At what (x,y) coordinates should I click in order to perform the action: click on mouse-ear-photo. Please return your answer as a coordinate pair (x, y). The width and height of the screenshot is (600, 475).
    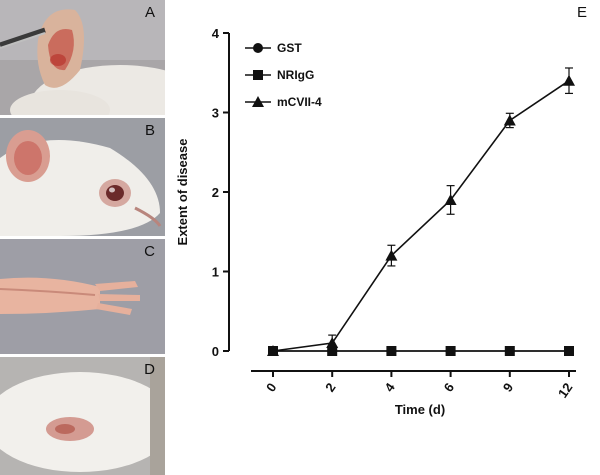
    Looking at the image, I should click on (82, 57).